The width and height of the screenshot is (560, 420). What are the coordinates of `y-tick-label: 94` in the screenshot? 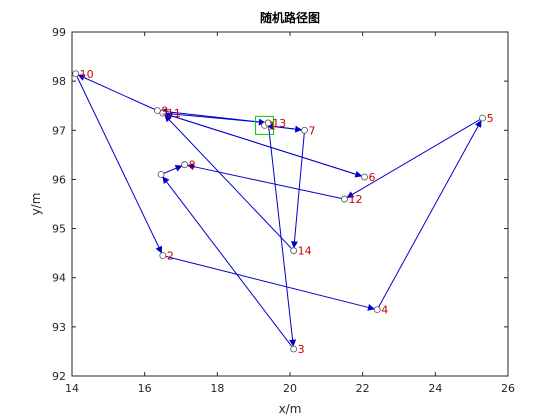 It's located at (59, 278).